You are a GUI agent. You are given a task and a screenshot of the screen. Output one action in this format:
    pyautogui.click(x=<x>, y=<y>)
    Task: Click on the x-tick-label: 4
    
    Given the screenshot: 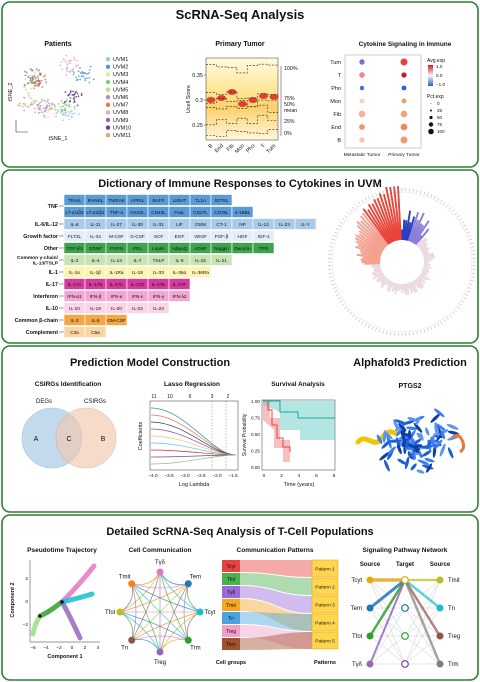 What is the action you would take?
    pyautogui.click(x=299, y=476)
    